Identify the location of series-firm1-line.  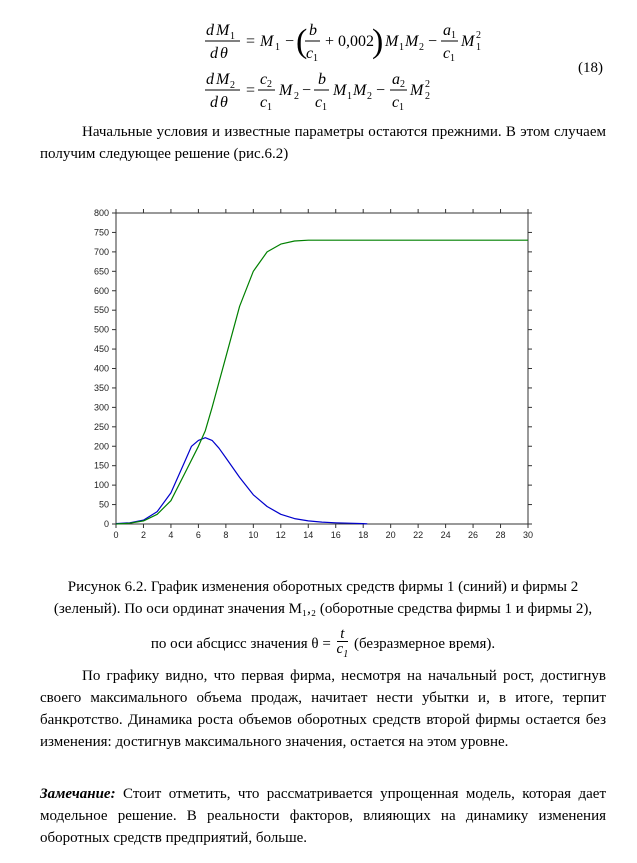
(241, 481).